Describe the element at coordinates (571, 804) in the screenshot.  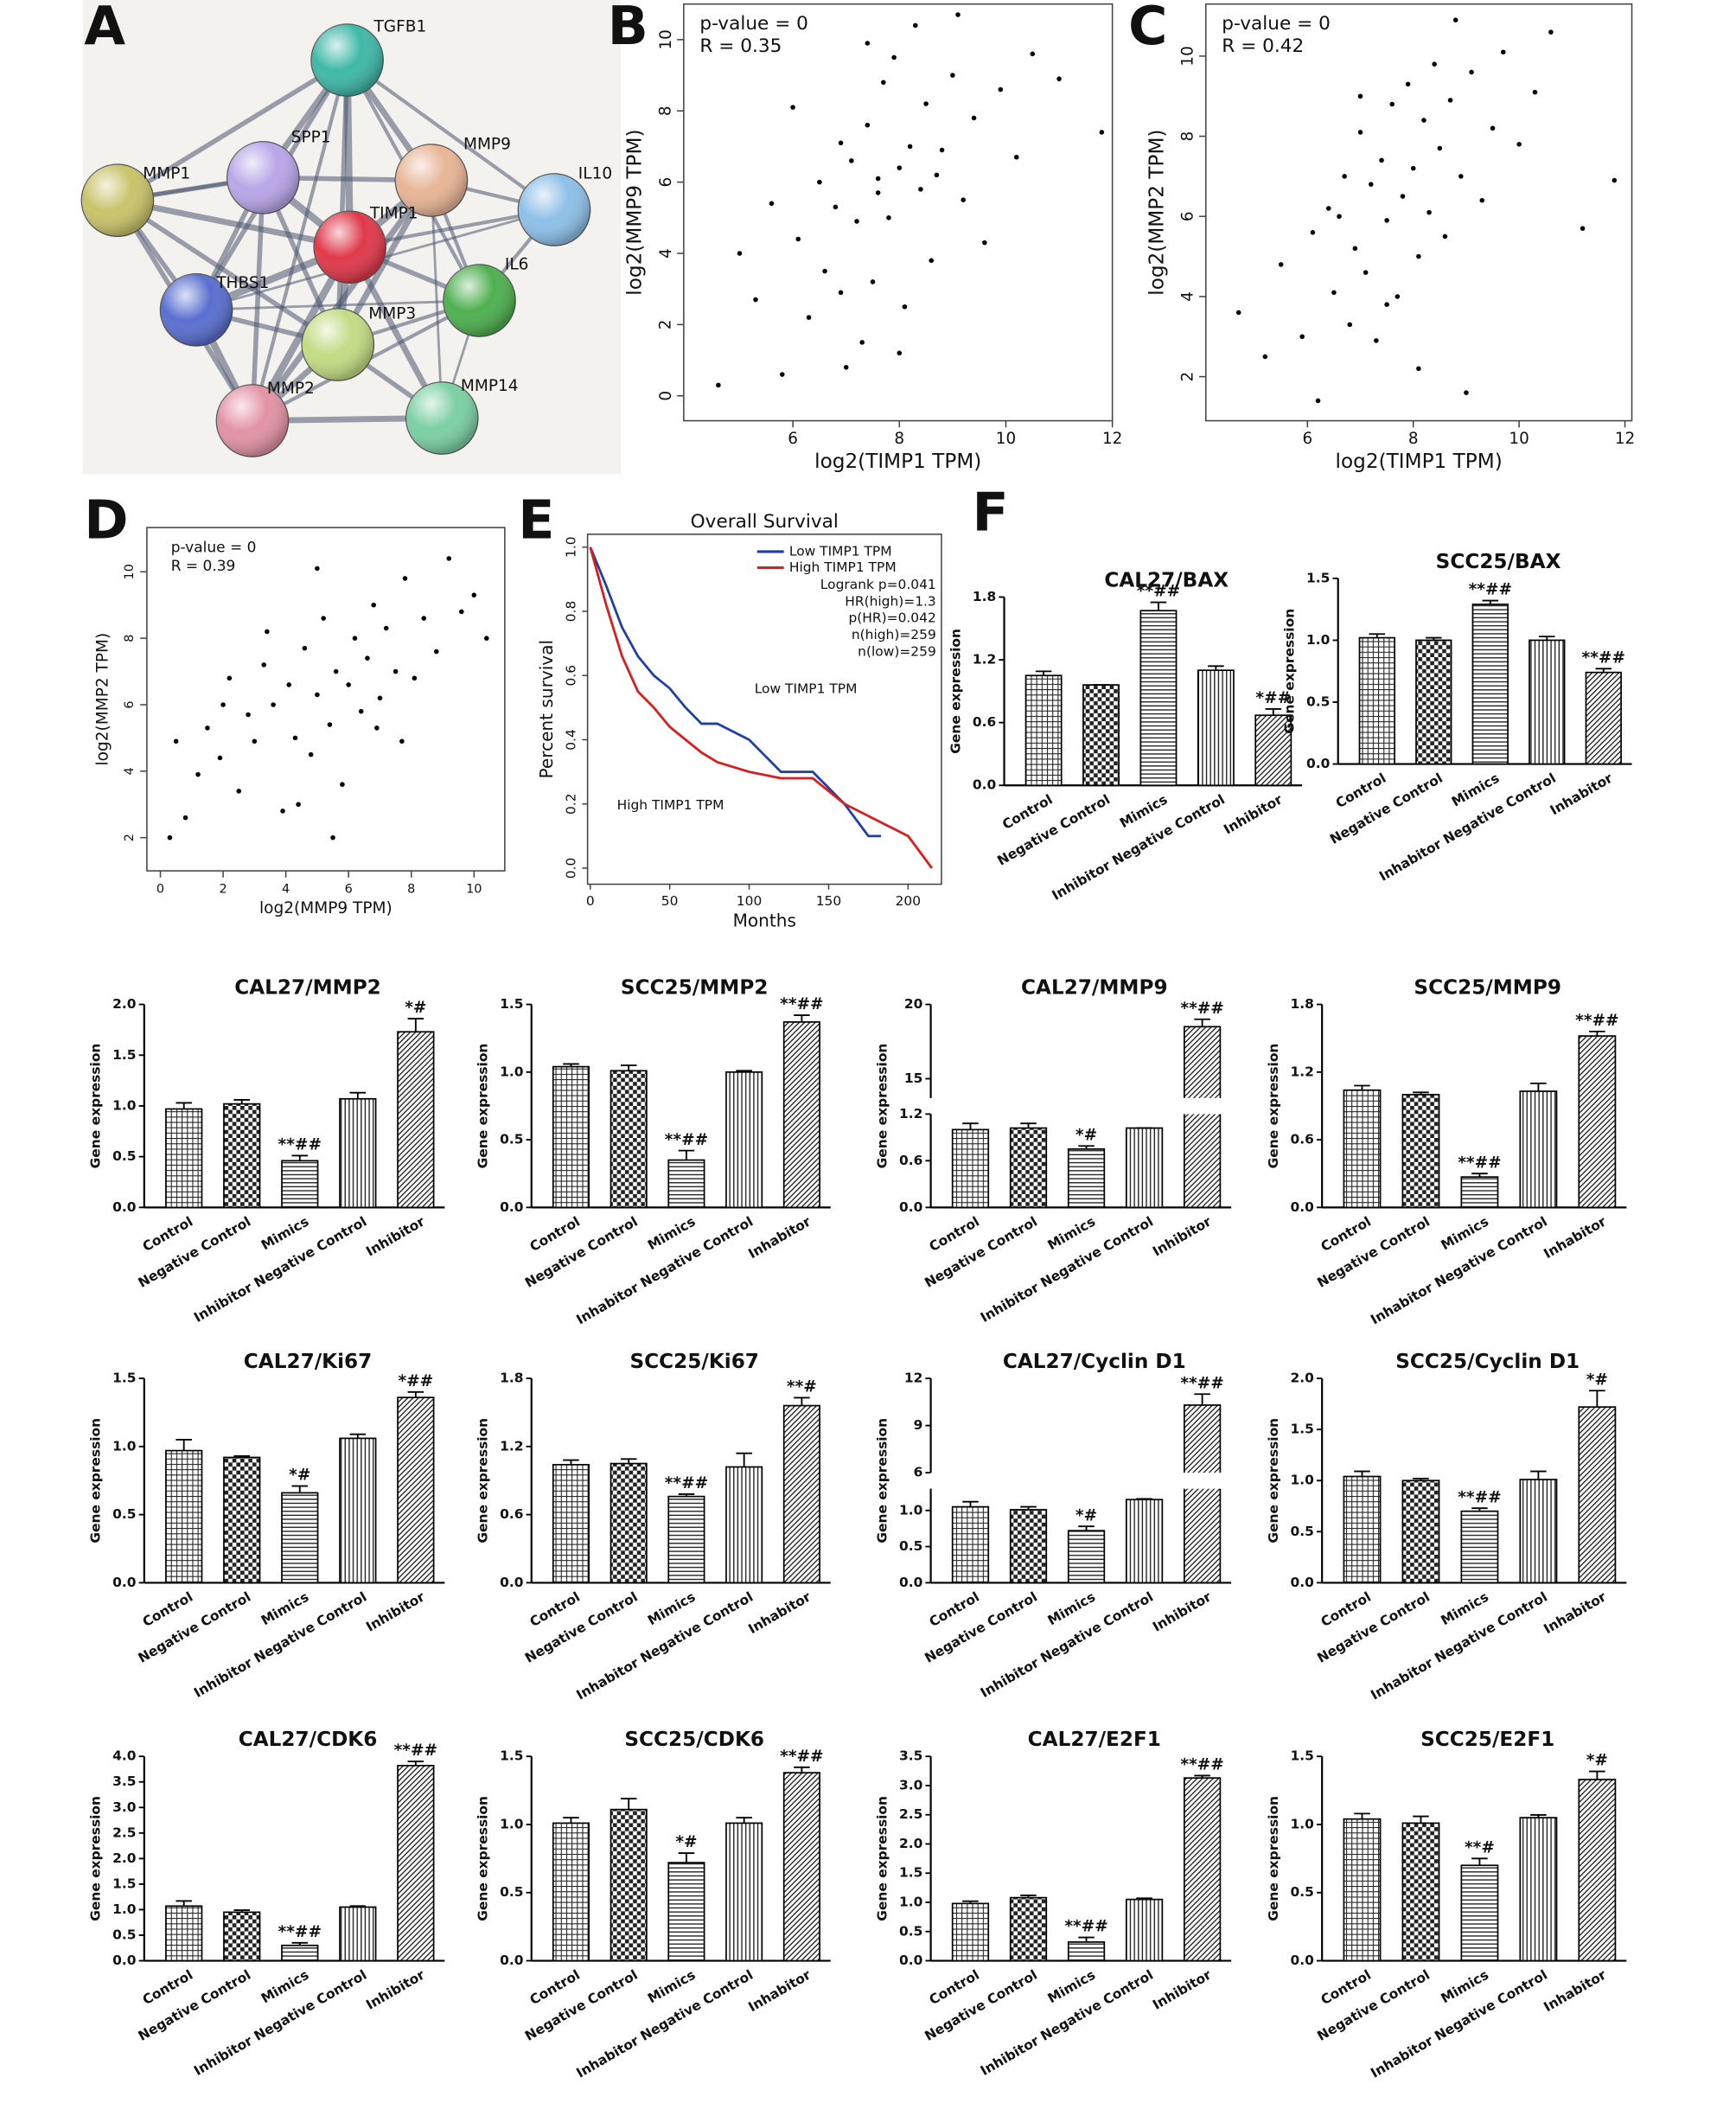
I see `y-tick-label: 0.2` at that location.